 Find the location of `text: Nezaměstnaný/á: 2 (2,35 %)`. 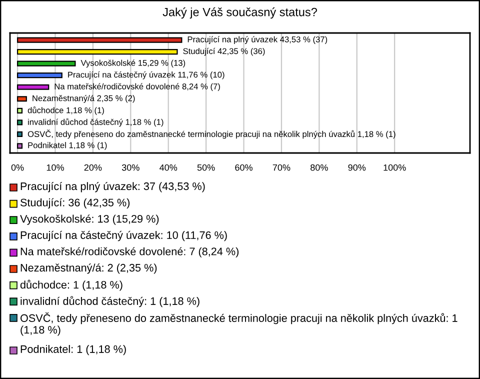

text: Nezaměstnaný/á: 2 (2,35 %) is located at coordinates (88, 269).